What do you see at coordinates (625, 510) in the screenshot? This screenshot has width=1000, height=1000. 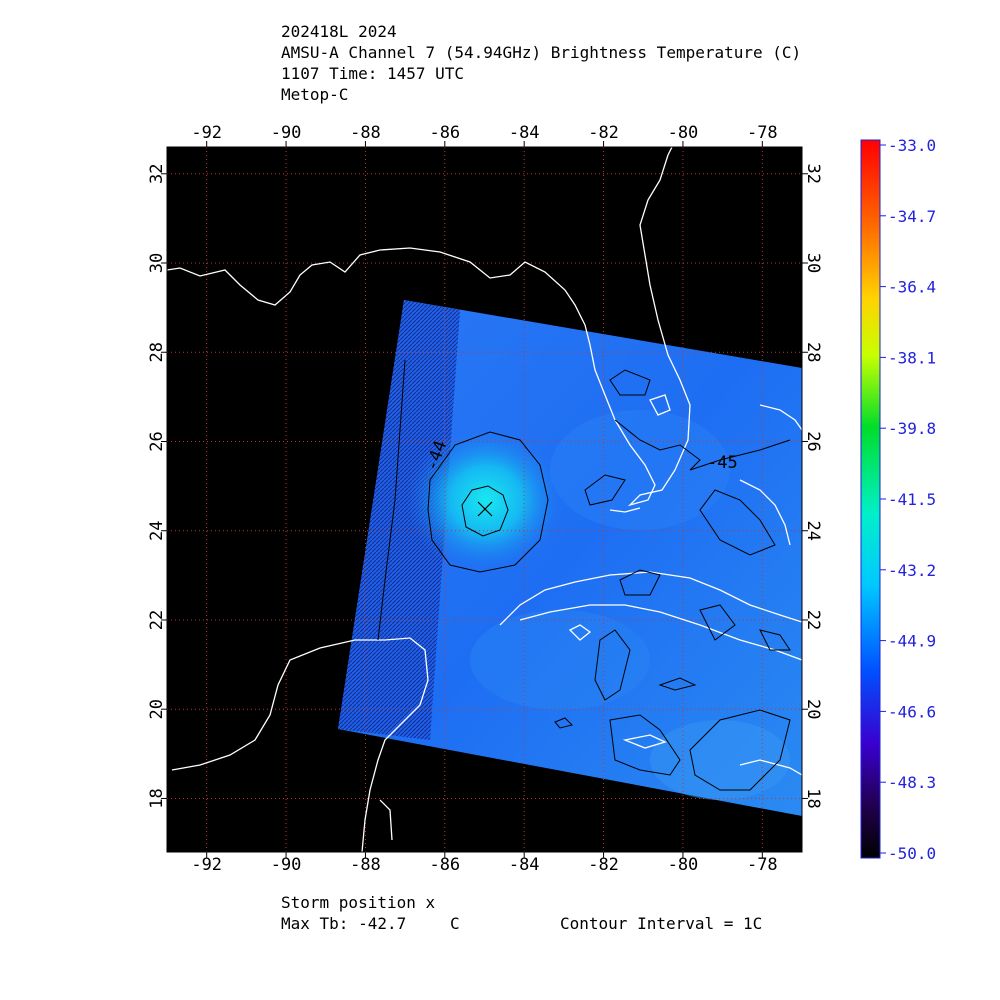 I see `coastline-keys` at bounding box center [625, 510].